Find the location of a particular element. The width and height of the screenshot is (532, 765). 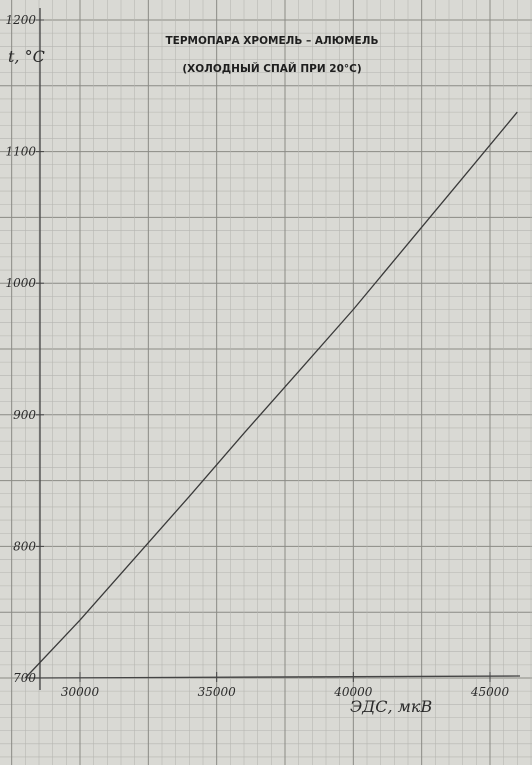

y-tick-label: 1000 is located at coordinates (20, 283).